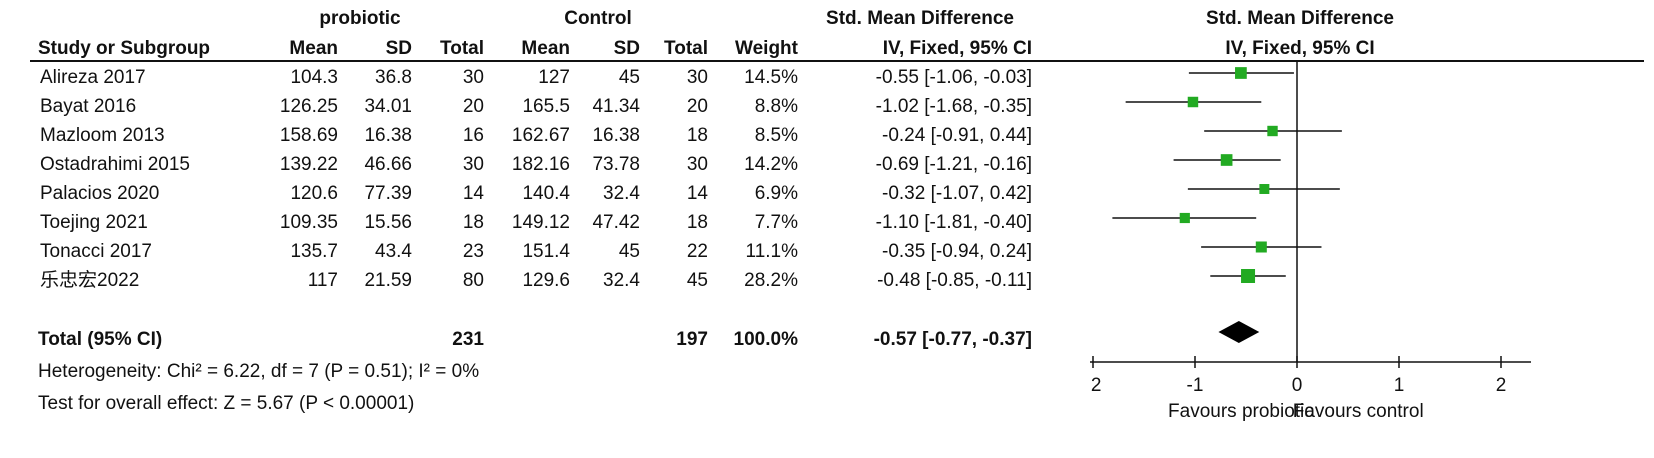 Image resolution: width=1654 pixels, height=458 pixels. Describe the element at coordinates (546, 193) in the screenshot. I see `mean-ctrl: 140.4` at that location.